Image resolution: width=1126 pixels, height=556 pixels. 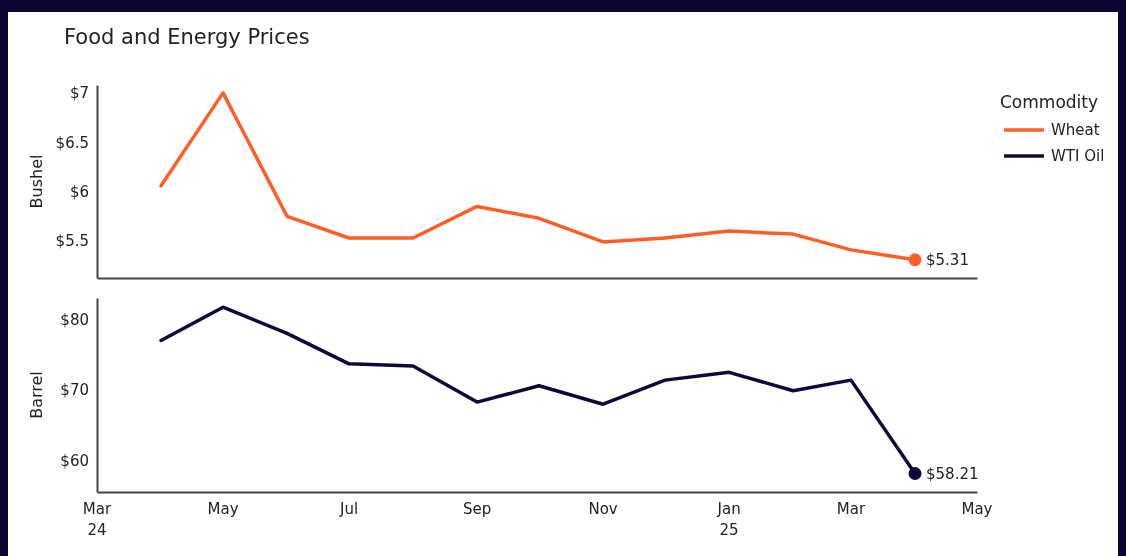 I want to click on y-tick-label: $6.5, so click(x=72, y=142).